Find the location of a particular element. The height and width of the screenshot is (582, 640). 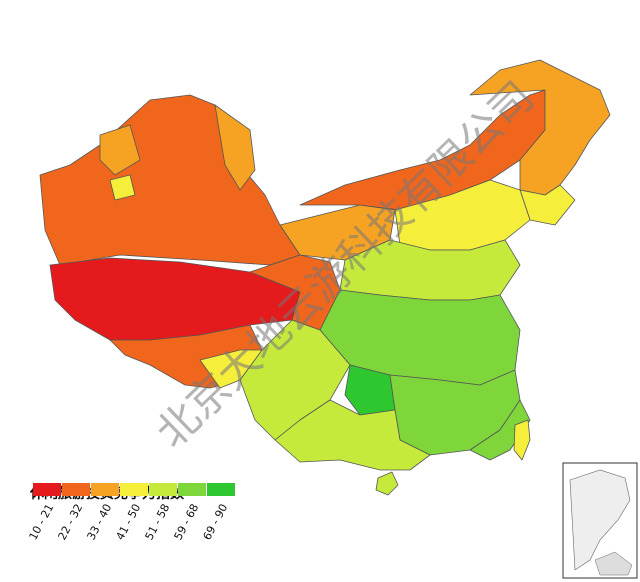

inset-land is located at coordinates (600, 520).